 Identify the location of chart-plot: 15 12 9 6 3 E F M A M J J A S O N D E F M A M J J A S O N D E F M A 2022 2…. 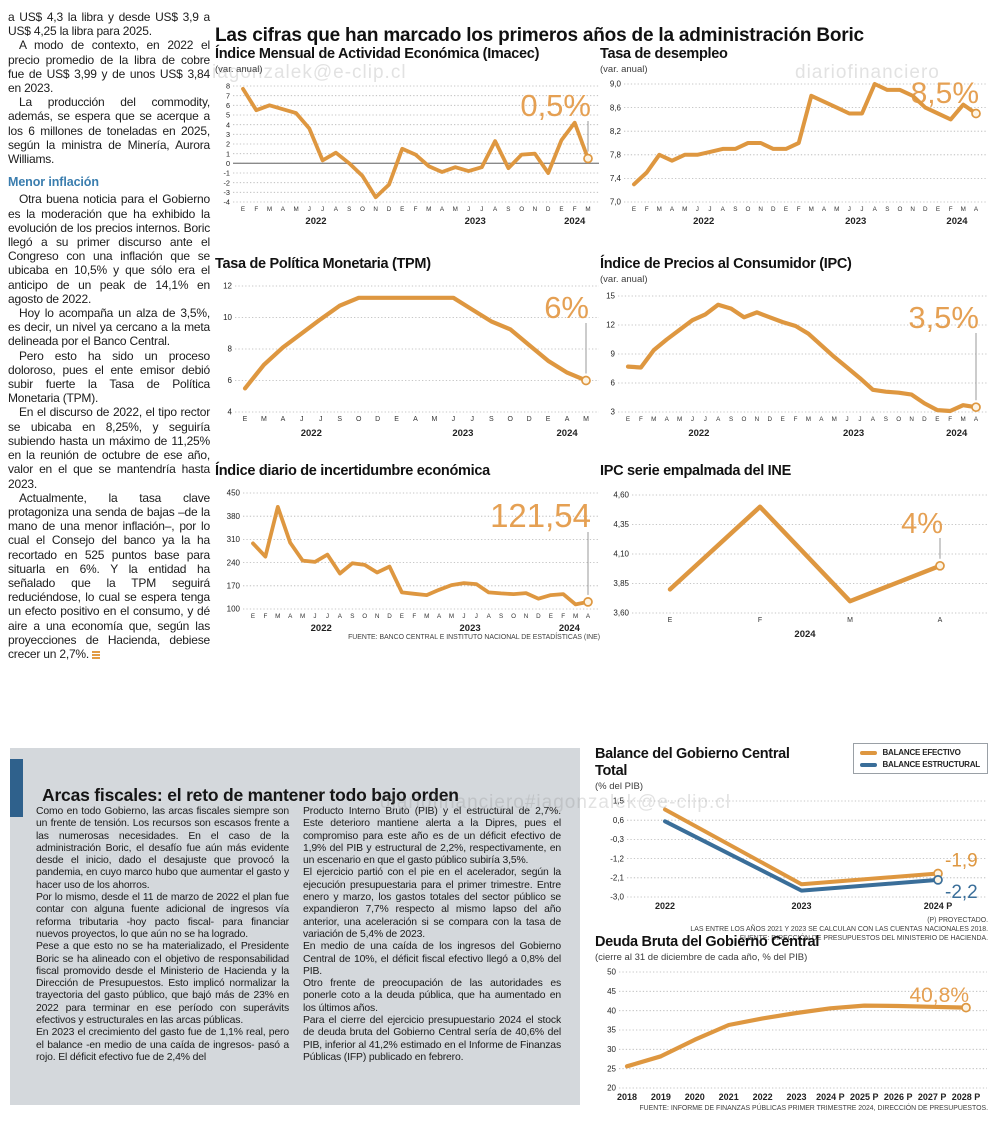
(794, 362).